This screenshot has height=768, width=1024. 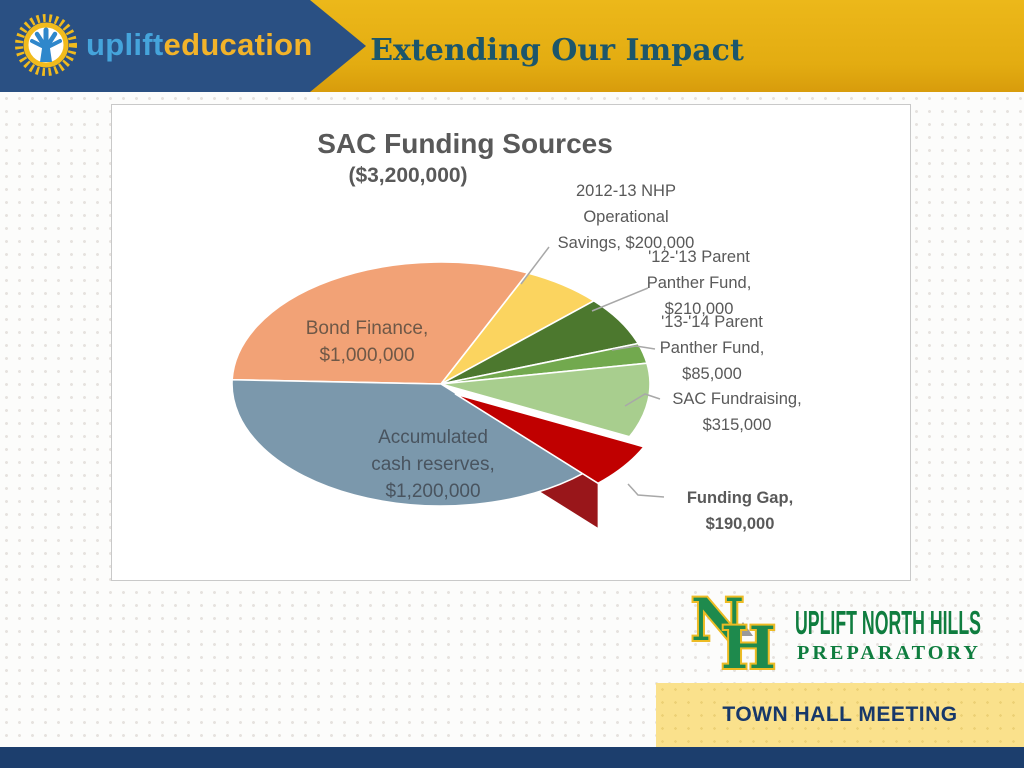 I want to click on pie-slice-bond-finance, so click(x=380, y=323).